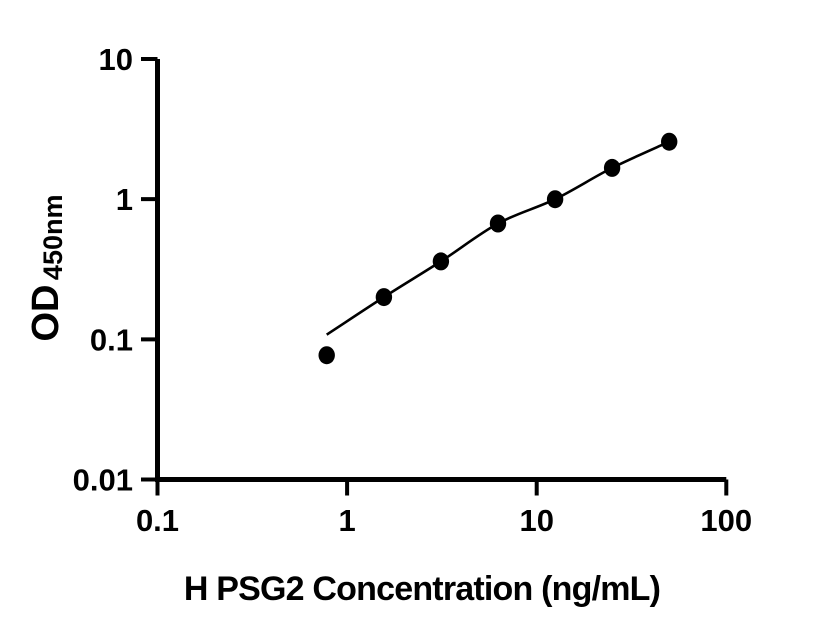 The width and height of the screenshot is (816, 640). I want to click on y-tick-label: 1, so click(124, 199).